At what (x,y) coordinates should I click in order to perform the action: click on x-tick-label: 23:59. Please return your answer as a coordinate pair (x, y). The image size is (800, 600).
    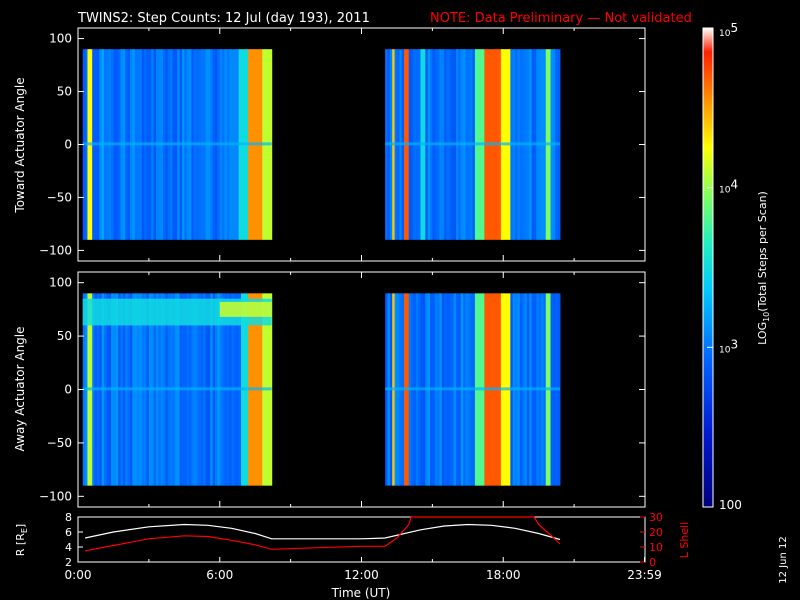
    Looking at the image, I should click on (644, 575).